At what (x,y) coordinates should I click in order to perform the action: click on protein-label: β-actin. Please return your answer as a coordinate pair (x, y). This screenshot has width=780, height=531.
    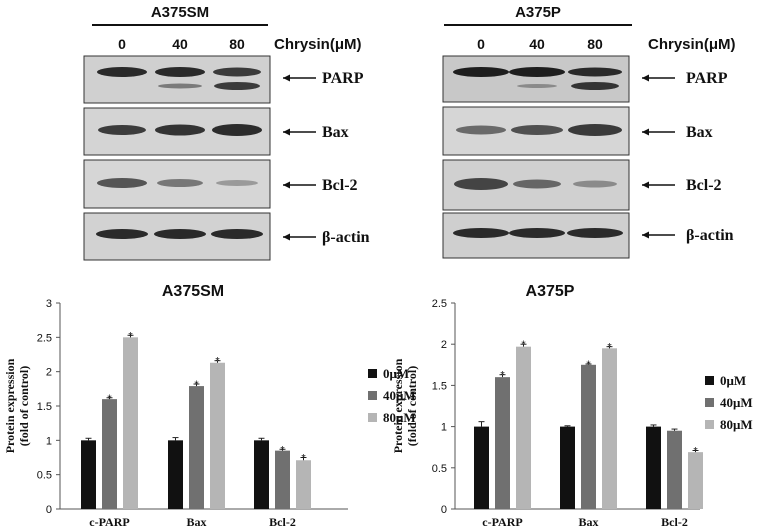
    Looking at the image, I should click on (710, 235).